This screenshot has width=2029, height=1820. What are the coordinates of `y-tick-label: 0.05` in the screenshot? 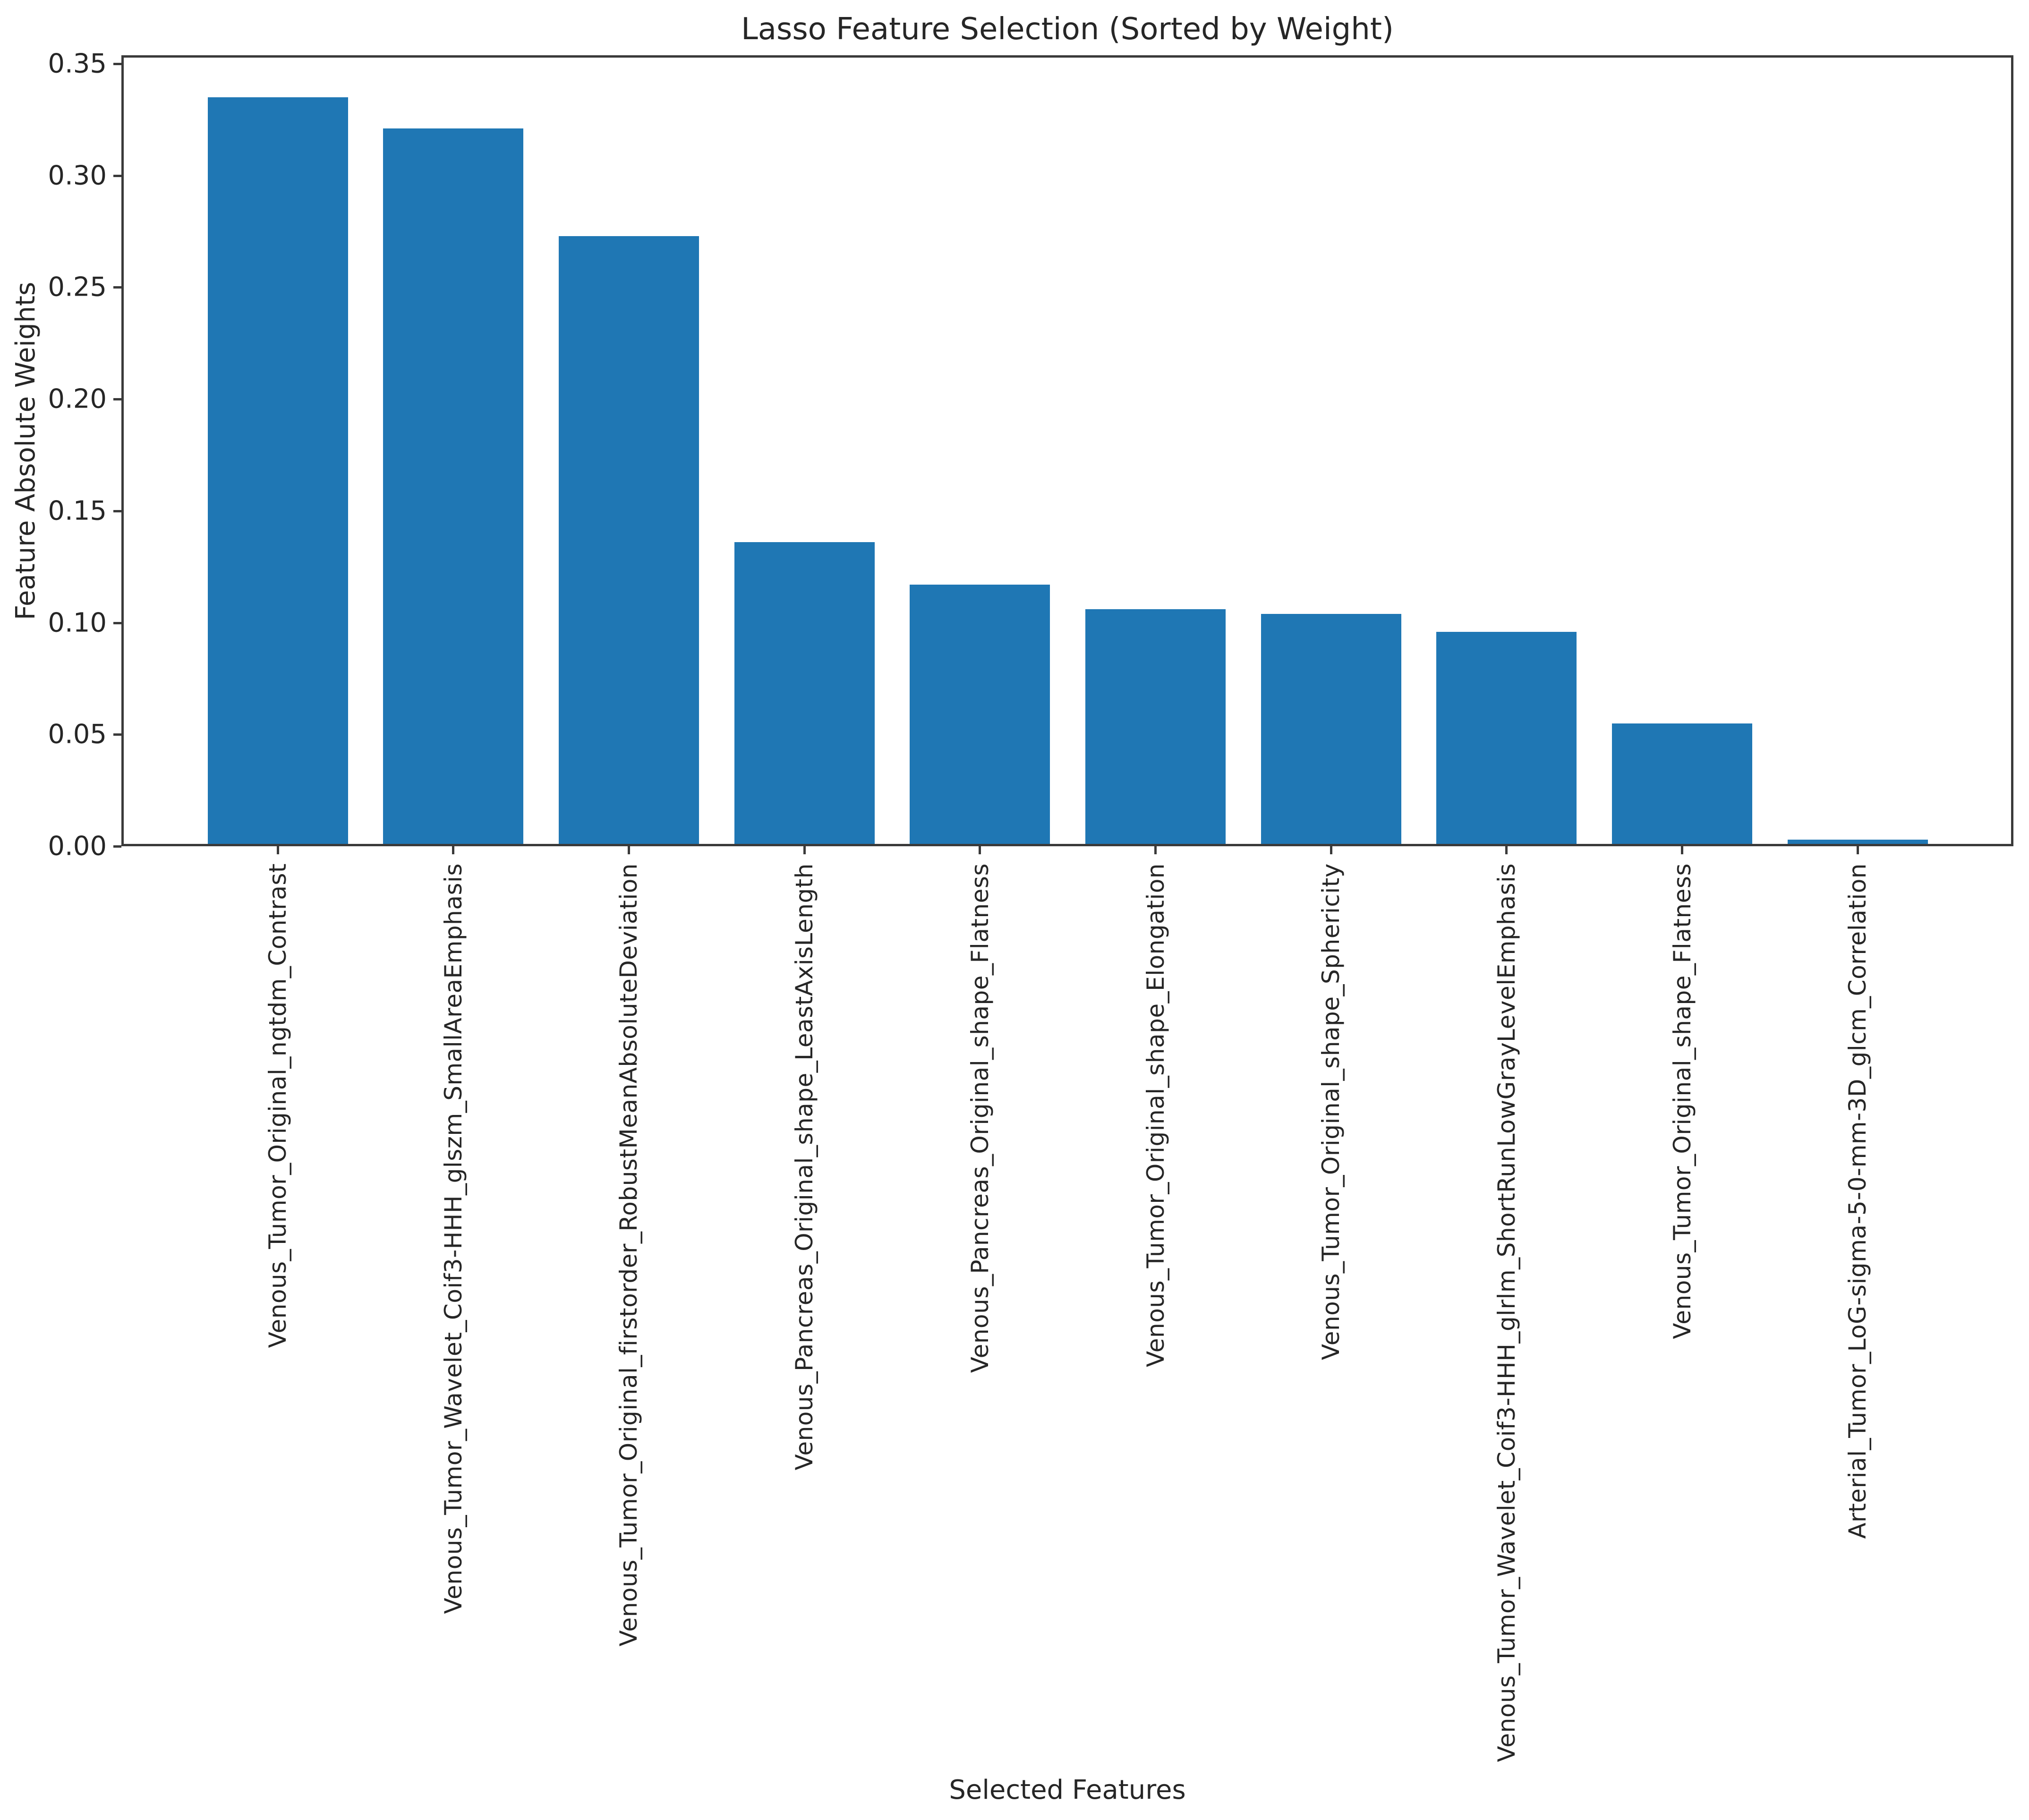 It's located at (78, 734).